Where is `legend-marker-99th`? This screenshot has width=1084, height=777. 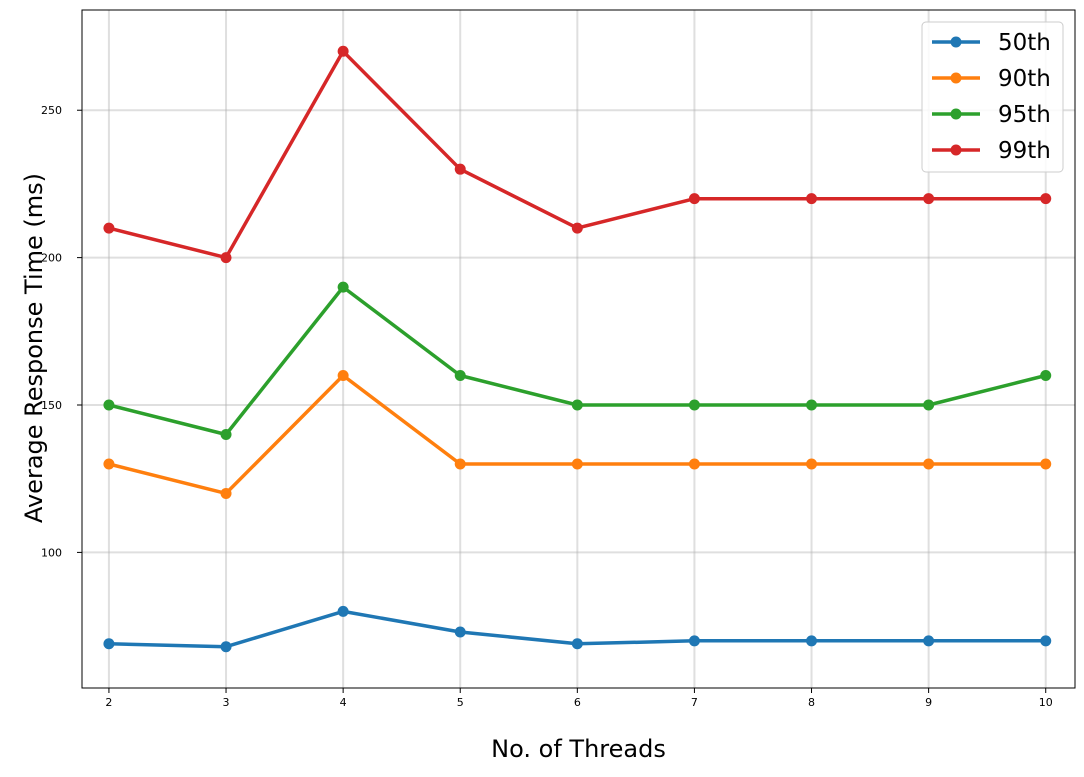
legend-marker-99th is located at coordinates (956, 150).